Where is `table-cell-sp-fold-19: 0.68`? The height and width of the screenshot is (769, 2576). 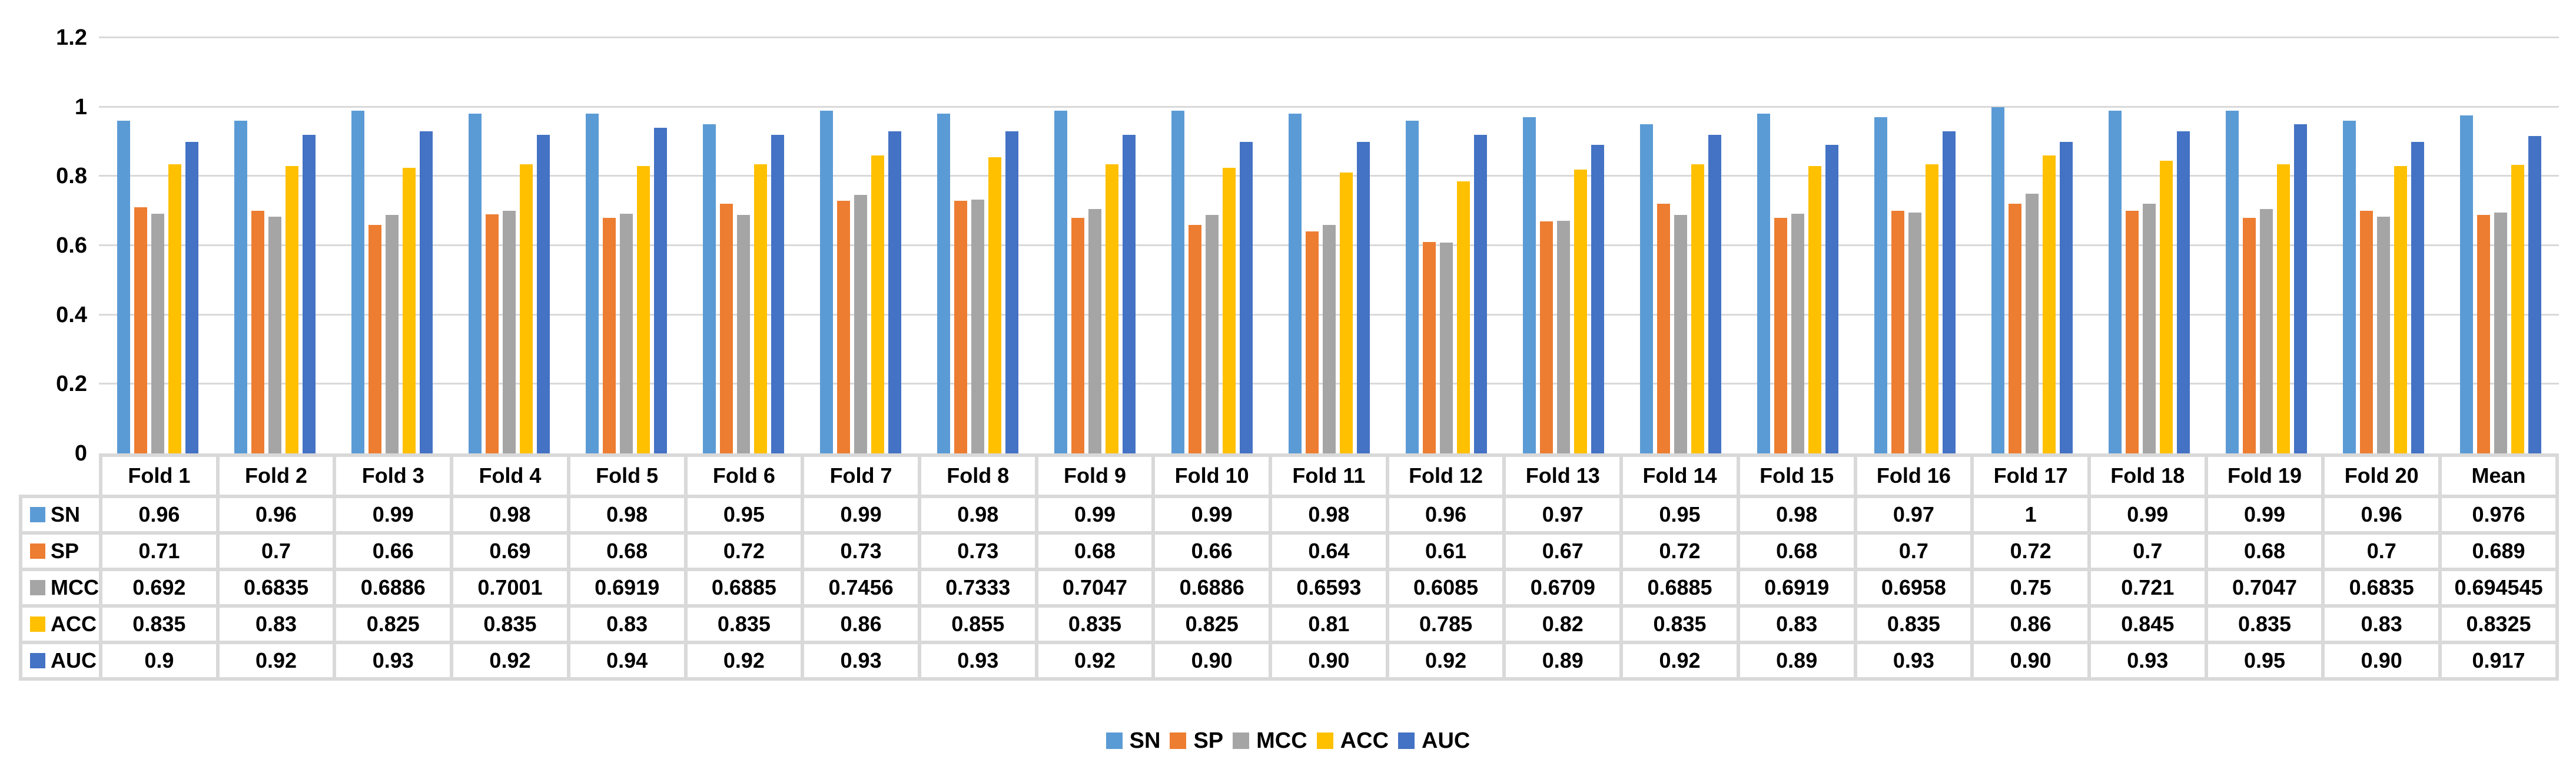 table-cell-sp-fold-19: 0.68 is located at coordinates (2264, 551).